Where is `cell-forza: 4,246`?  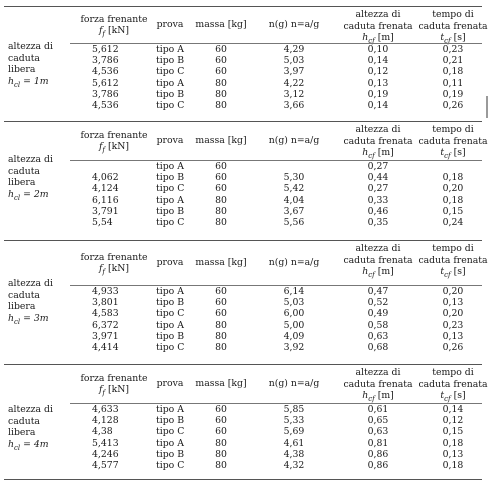
cell-forza: 4,246 is located at coordinates (105, 454).